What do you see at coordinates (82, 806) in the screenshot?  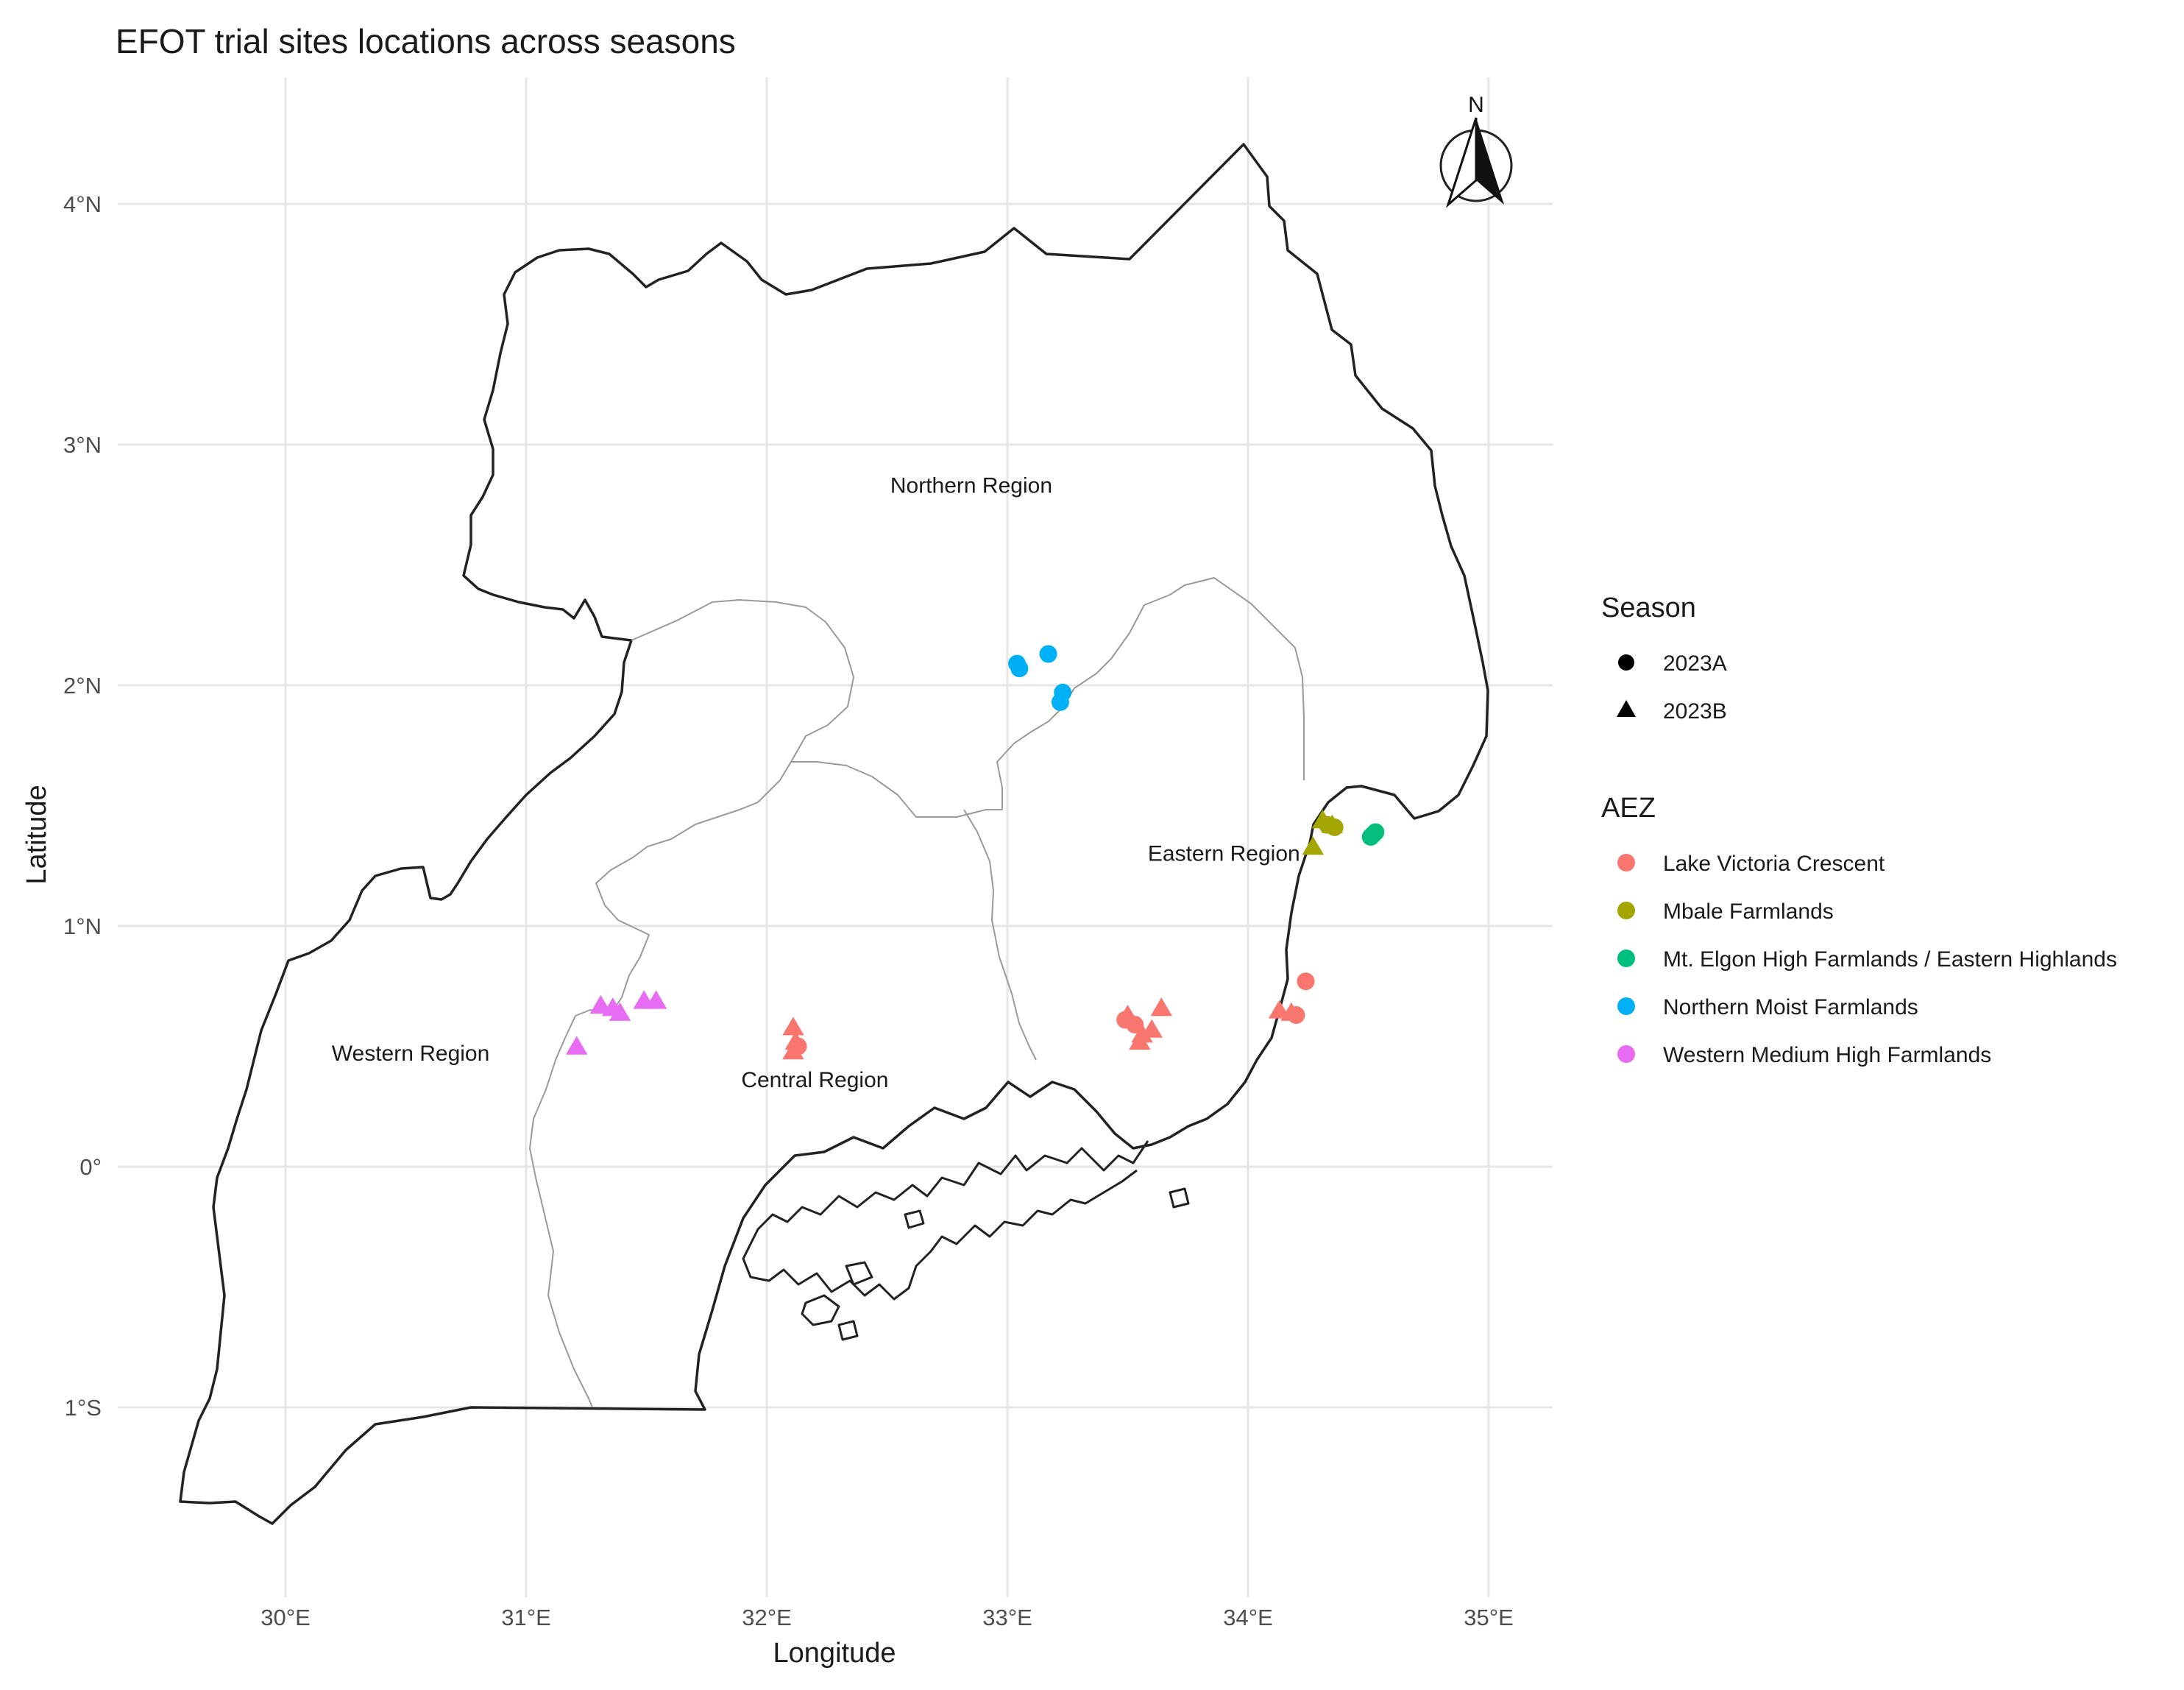 I see `y-axis-ticks: 4°N 3°N 2°N 1°N 0° 1°S` at bounding box center [82, 806].